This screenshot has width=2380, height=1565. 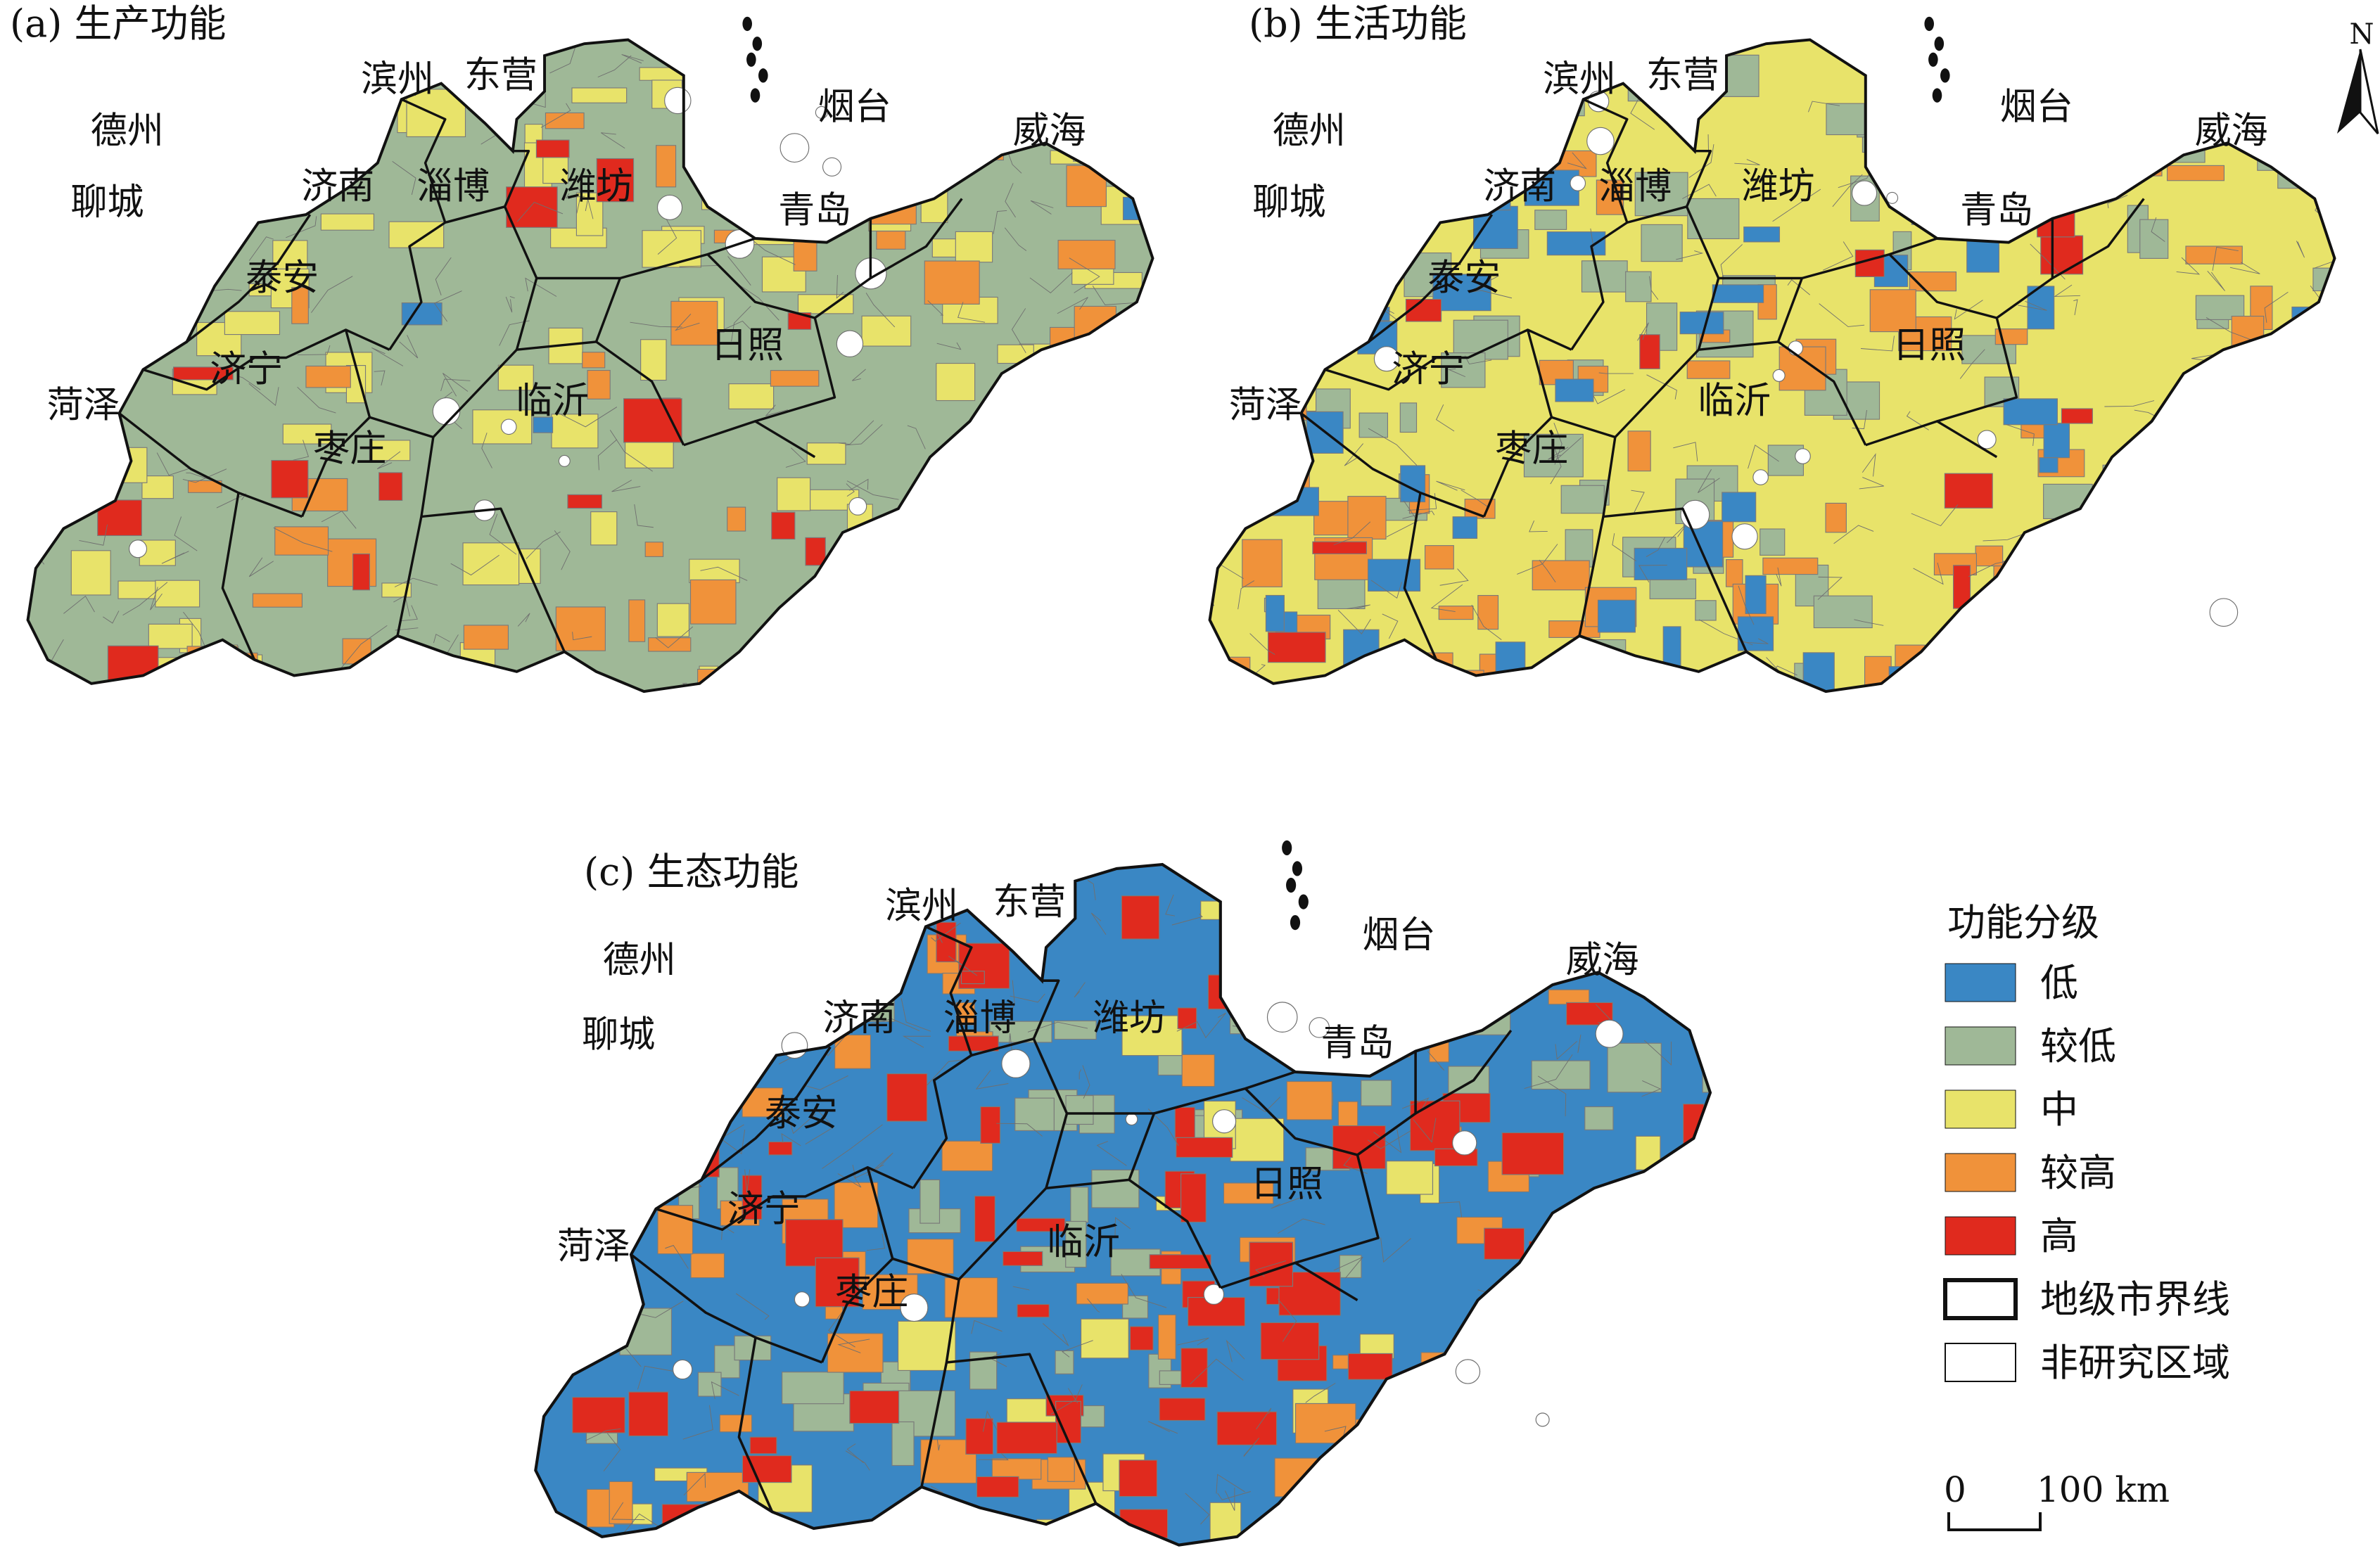 I want to click on city-label: 济宁, so click(x=764, y=1209).